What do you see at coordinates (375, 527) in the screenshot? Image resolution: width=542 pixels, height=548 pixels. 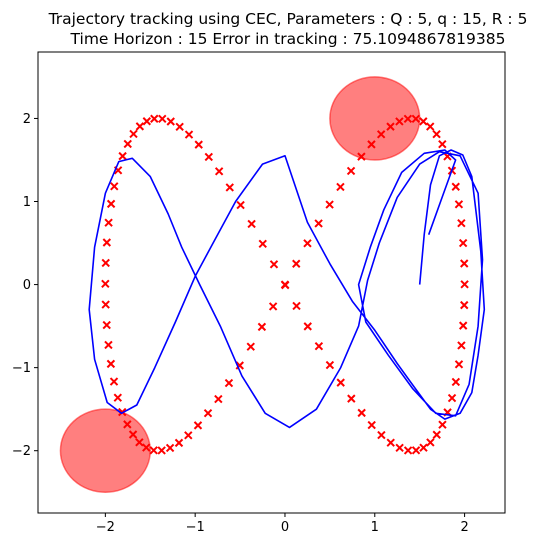 I see `x-tick-label: 1` at bounding box center [375, 527].